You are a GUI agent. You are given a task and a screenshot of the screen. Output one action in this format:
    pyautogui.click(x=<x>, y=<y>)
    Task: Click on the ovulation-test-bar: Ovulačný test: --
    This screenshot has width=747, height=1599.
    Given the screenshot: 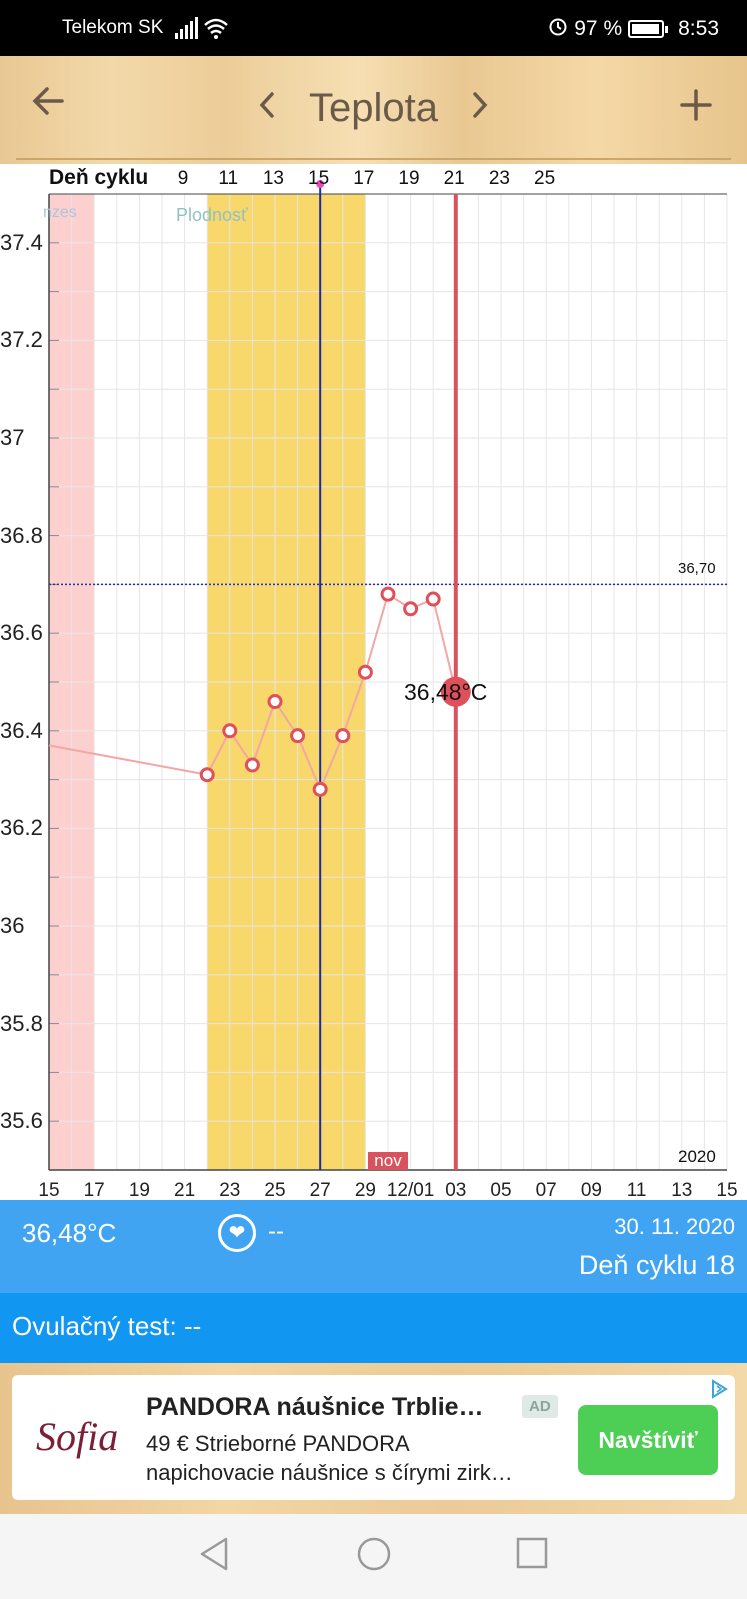 What is the action you would take?
    pyautogui.click(x=373, y=1328)
    